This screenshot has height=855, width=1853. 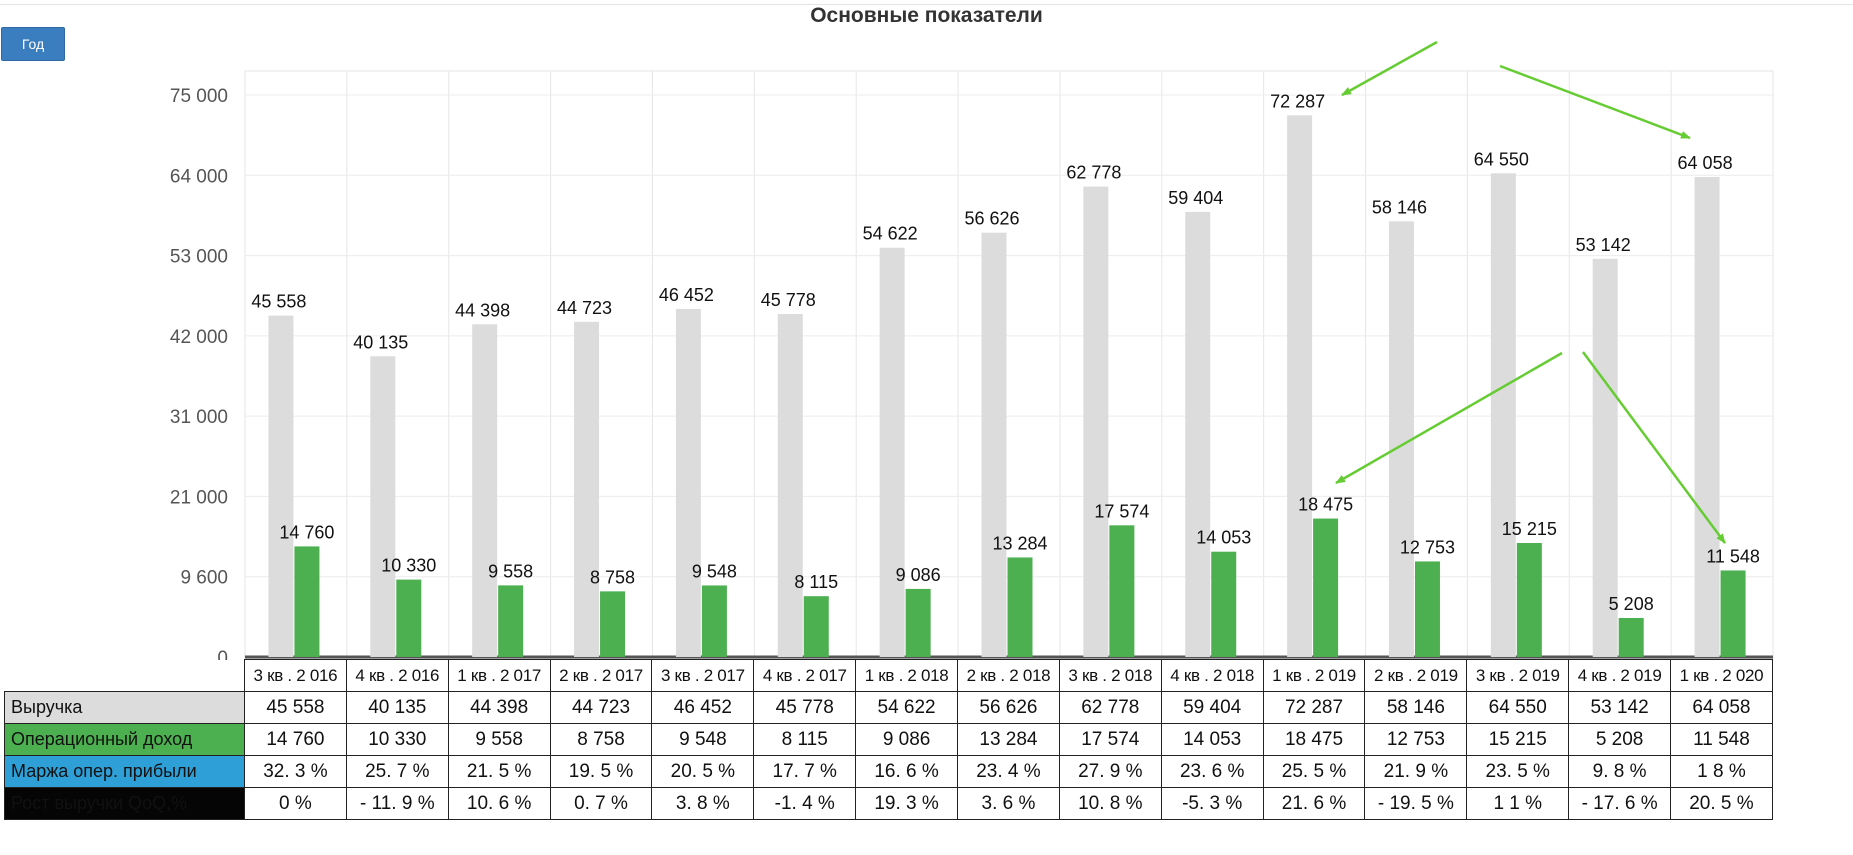 I want to click on revenue-value-label: 40 135, so click(x=380, y=342).